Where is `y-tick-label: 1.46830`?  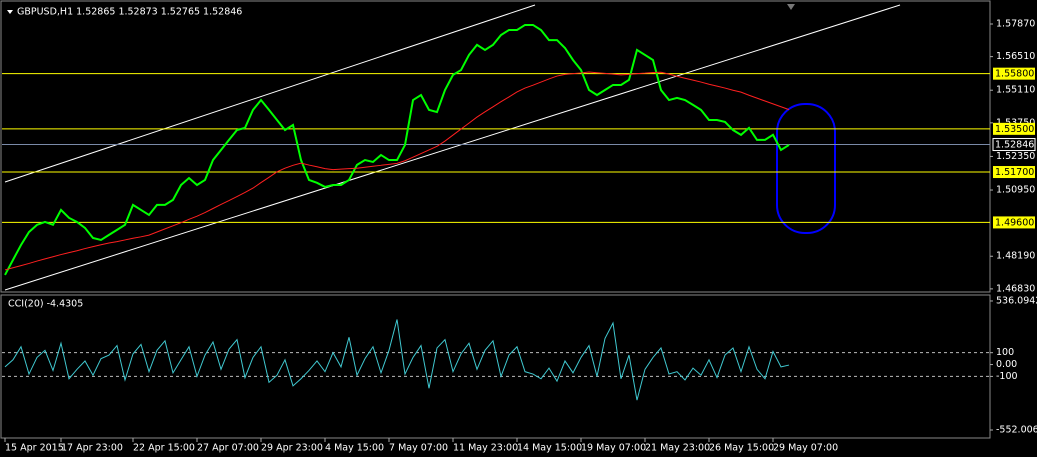 y-tick-label: 1.46830 is located at coordinates (1015, 288).